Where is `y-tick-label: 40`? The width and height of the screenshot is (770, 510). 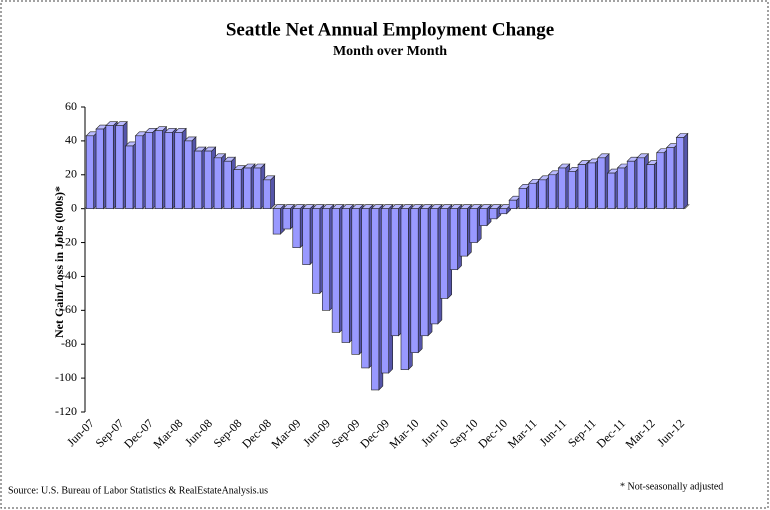 y-tick-label: 40 is located at coordinates (71, 140).